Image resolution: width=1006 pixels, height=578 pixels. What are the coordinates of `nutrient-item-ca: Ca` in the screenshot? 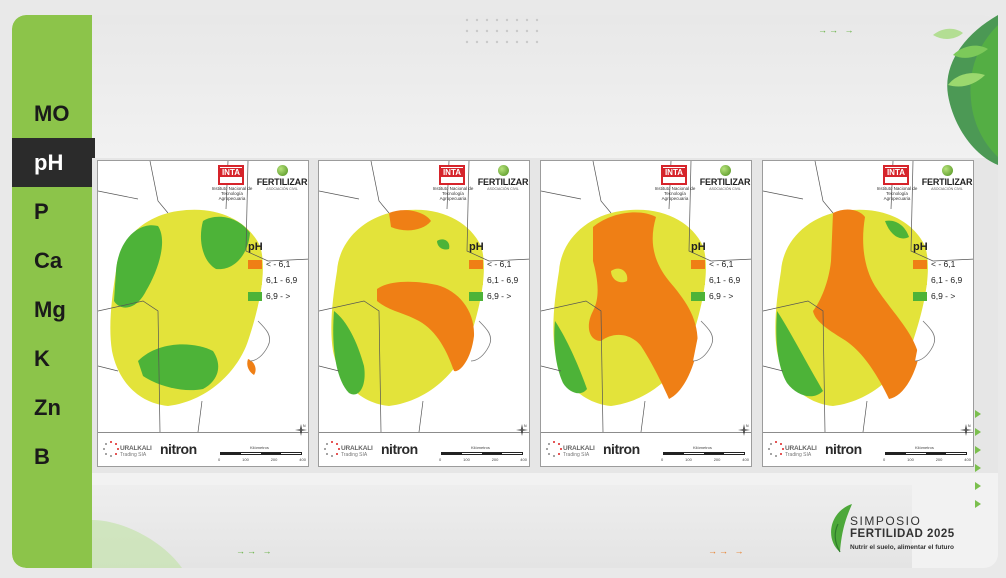 It's located at (48, 260).